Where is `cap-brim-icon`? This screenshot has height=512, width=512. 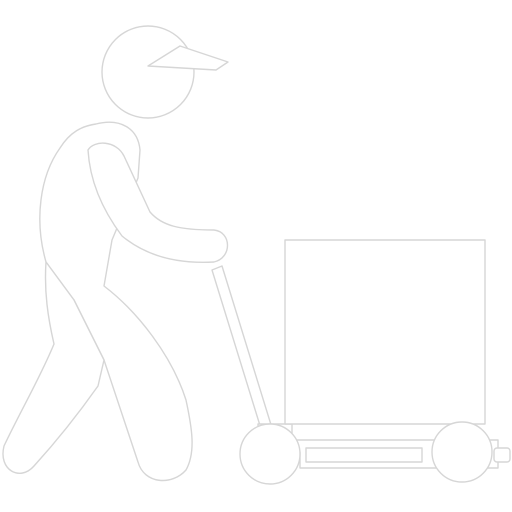 cap-brim-icon is located at coordinates (188, 58).